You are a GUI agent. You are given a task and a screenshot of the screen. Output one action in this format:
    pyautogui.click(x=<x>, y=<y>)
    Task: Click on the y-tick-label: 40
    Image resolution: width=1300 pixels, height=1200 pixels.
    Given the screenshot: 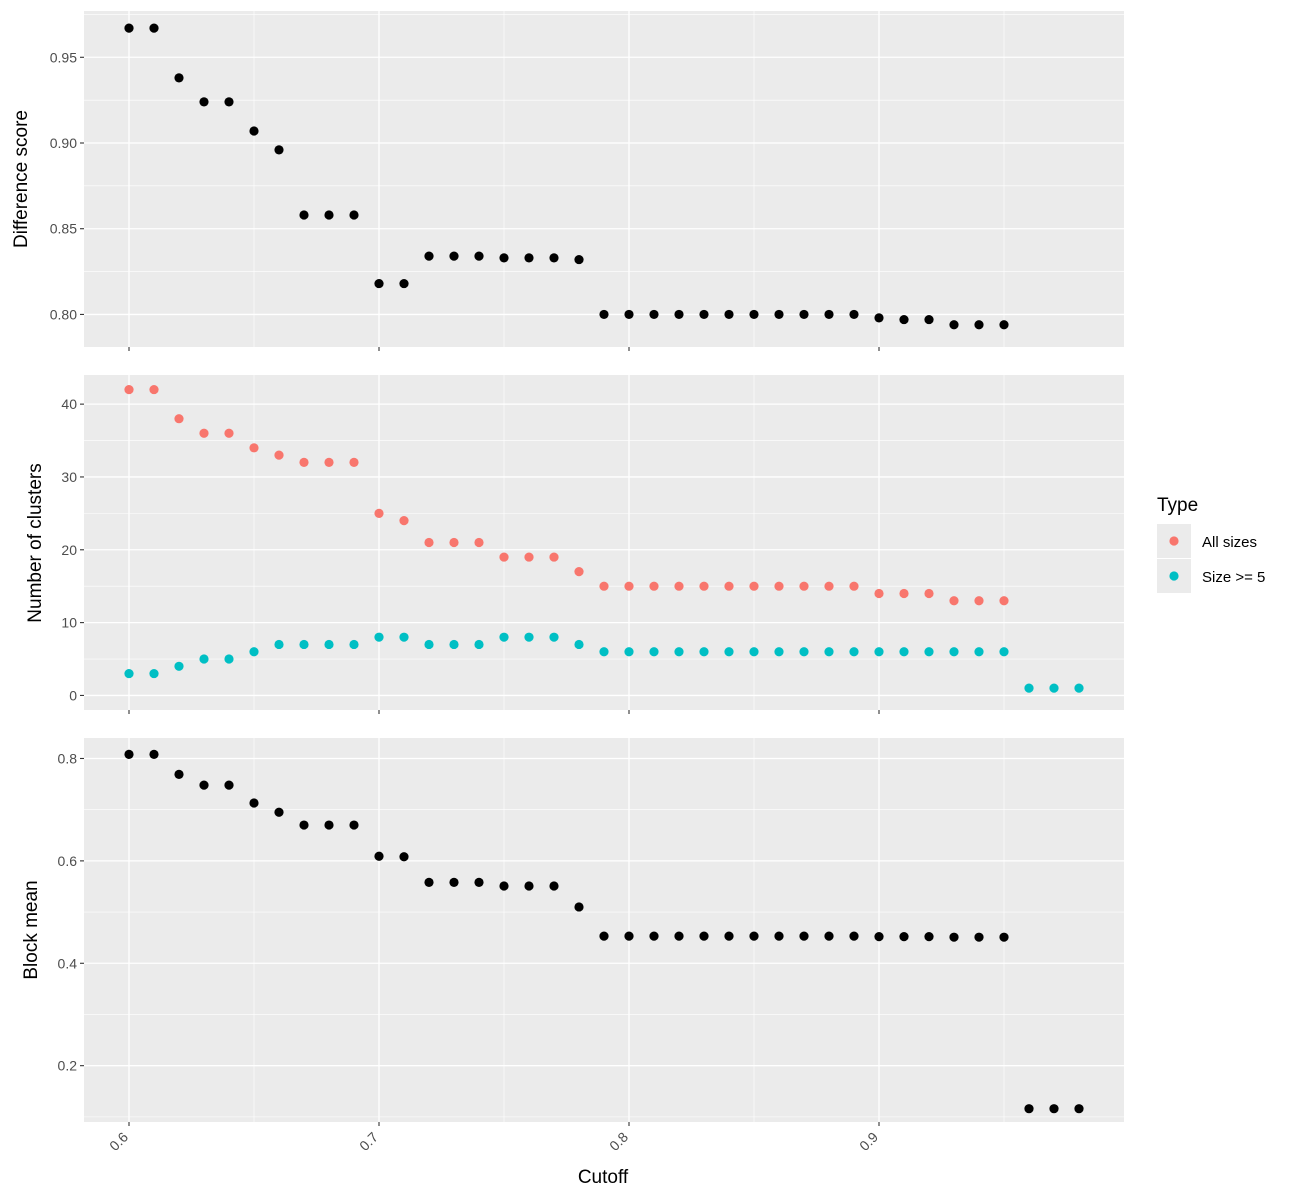 What is the action you would take?
    pyautogui.click(x=69, y=404)
    